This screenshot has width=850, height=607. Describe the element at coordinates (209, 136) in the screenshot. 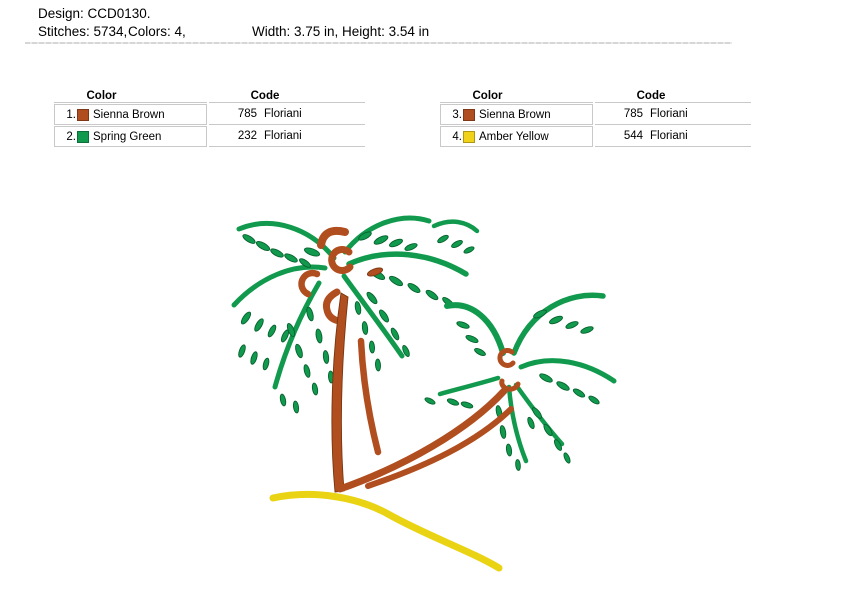

I see `thread-row: 2. Spring Green 232 Floriani` at that location.